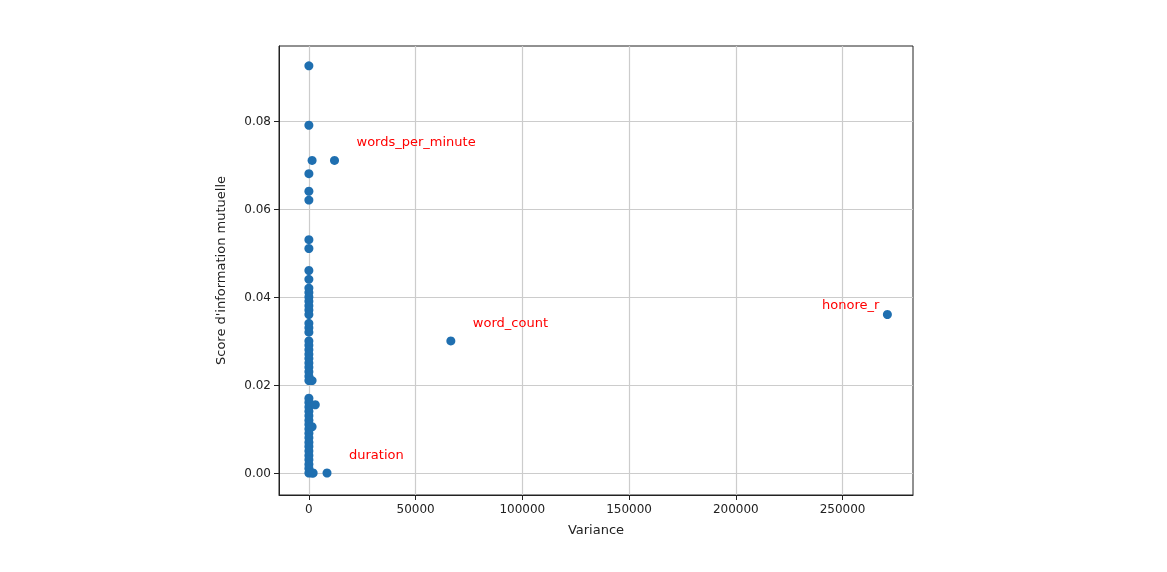  What do you see at coordinates (851, 304) in the screenshot?
I see `annotation: honore_r` at bounding box center [851, 304].